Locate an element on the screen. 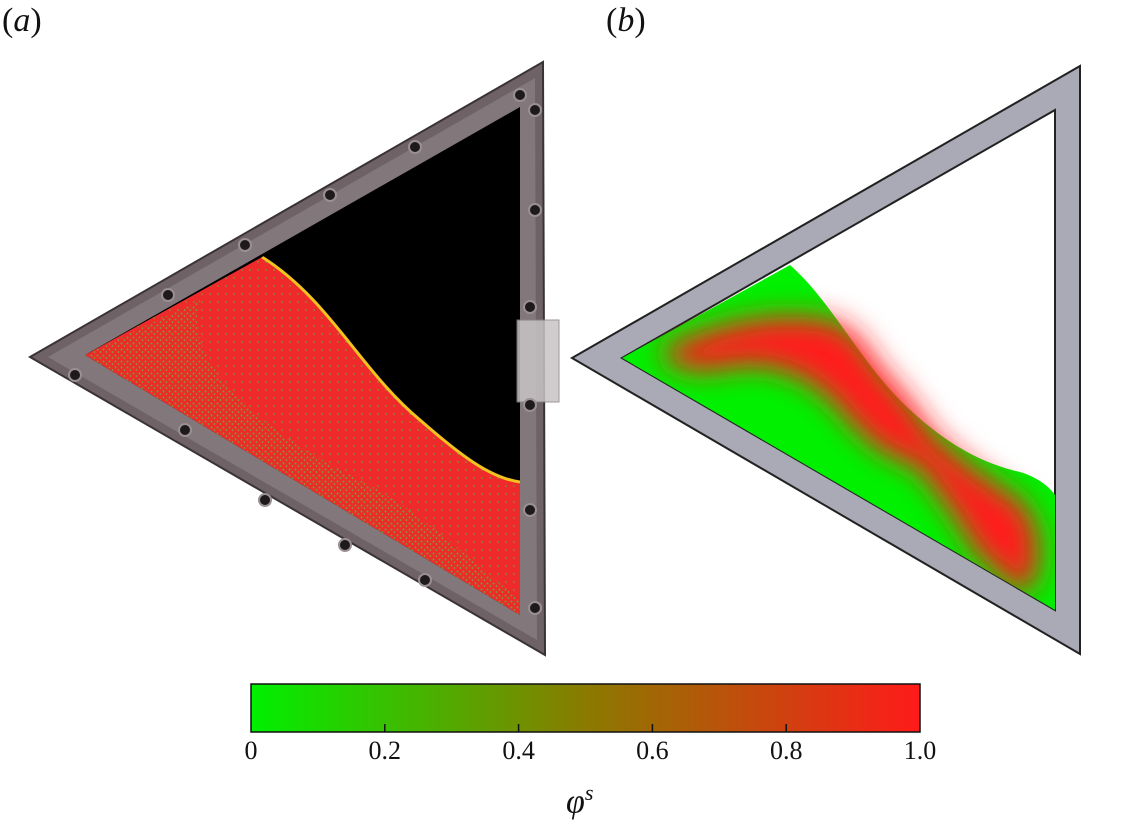  colorbar is located at coordinates (585, 708).